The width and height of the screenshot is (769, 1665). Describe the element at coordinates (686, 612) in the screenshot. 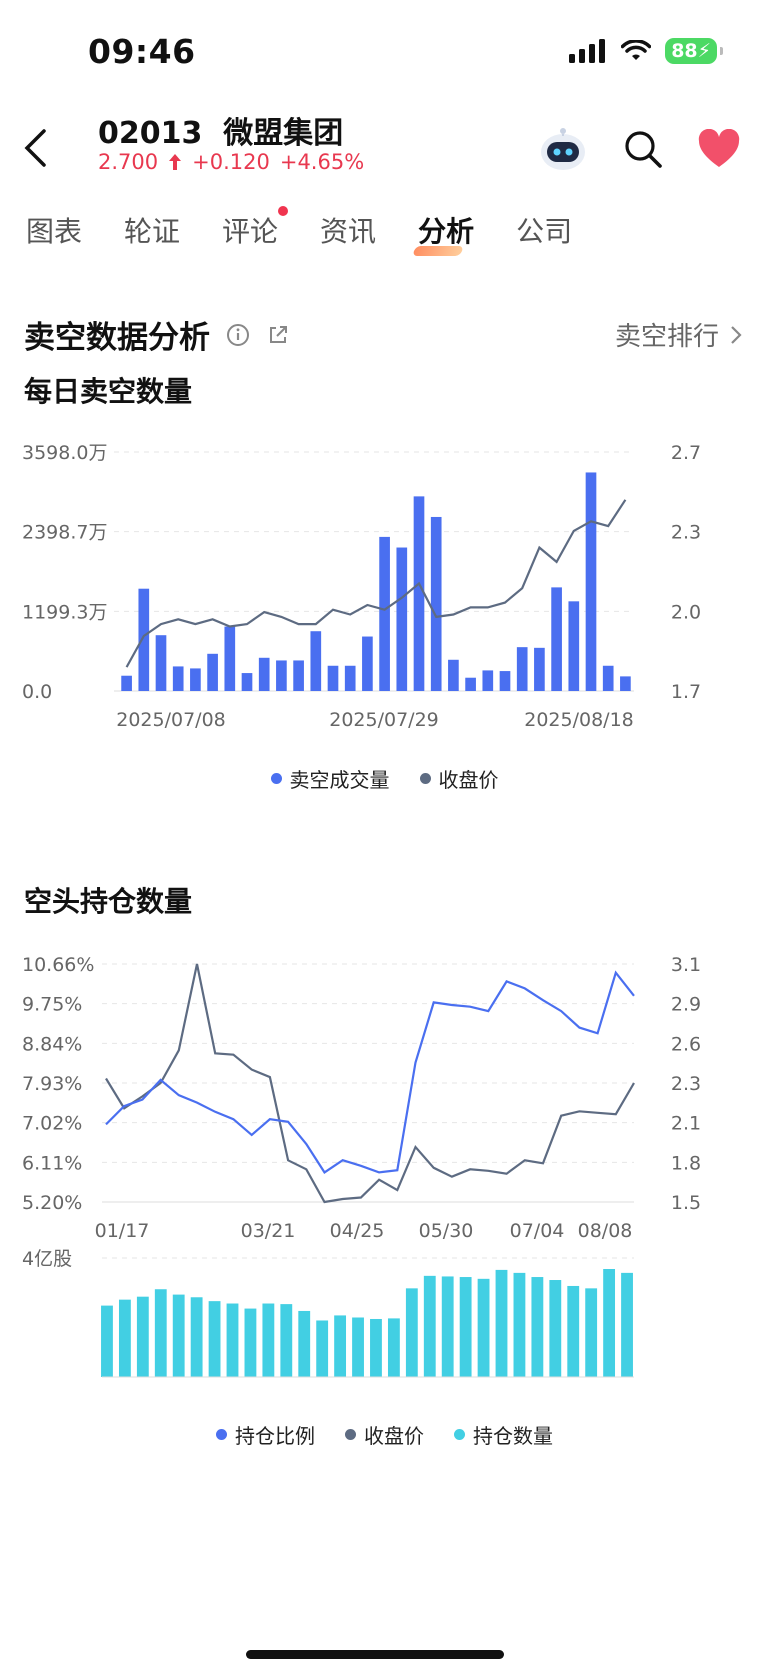

I see `y-right-tick: 2.0` at that location.